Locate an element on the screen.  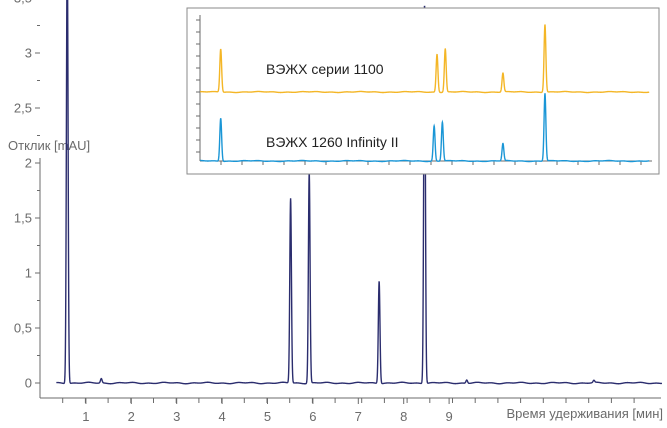
x-axis: 1 2 3 4 5 6 7 8 9 is located at coordinates (350, 410).